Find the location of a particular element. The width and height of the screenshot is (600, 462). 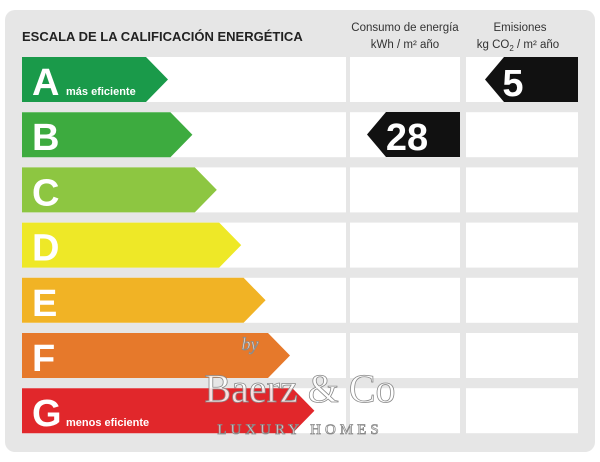

rating-letter: C is located at coordinates (45, 193).